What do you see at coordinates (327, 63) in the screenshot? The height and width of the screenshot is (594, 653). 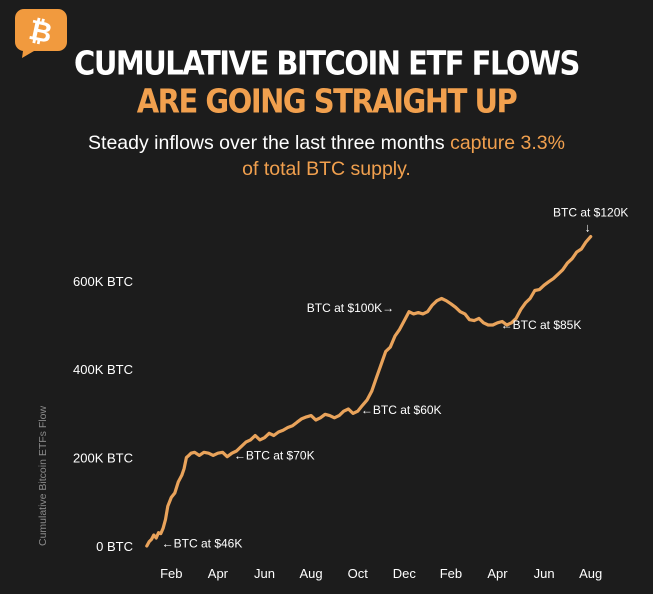 I see `headline-line-1: CUMULATIVE BITCOIN ETF FLOWS` at bounding box center [327, 63].